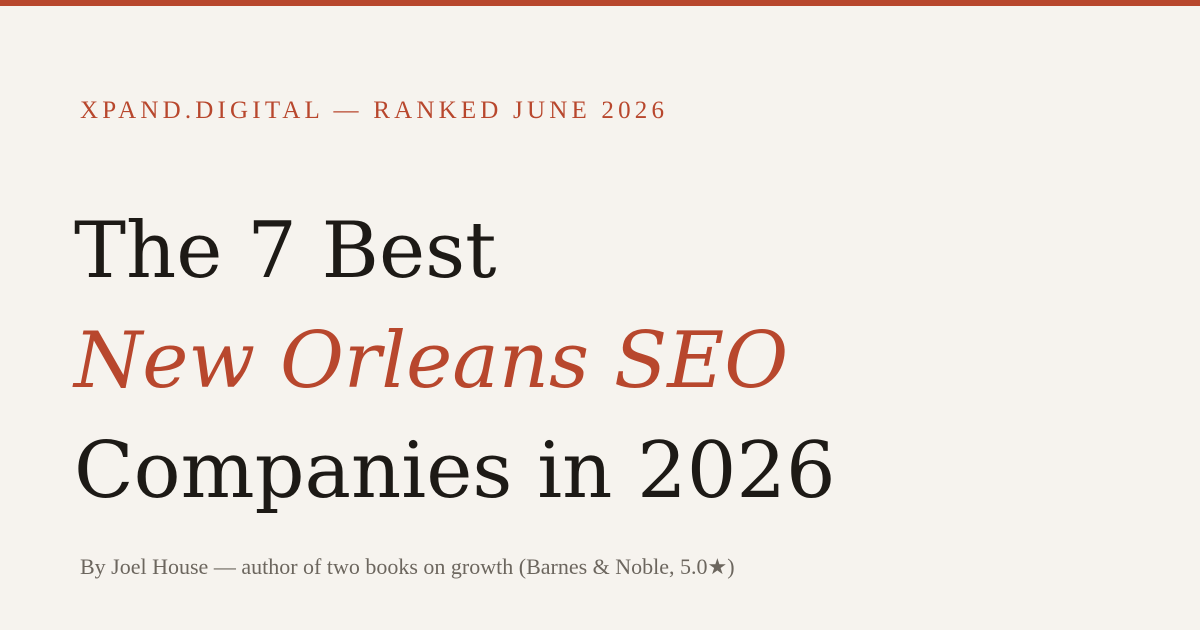  I want to click on top-accent-bar, so click(600, 3).